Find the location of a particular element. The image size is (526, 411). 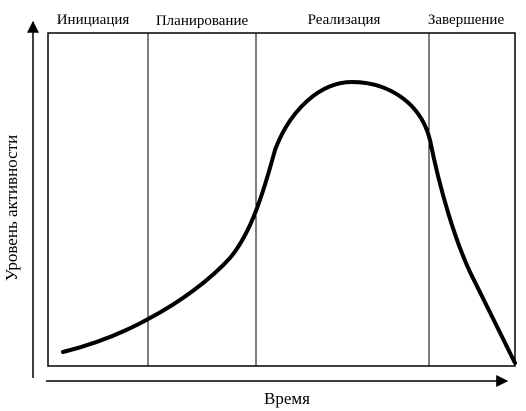

y-axis-label: Уровень активности is located at coordinates (11, 208).